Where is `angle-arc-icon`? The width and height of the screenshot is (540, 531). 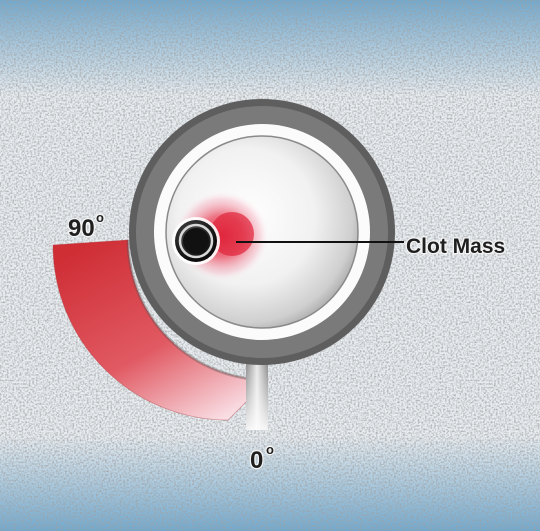 angle-arc-icon is located at coordinates (160, 330).